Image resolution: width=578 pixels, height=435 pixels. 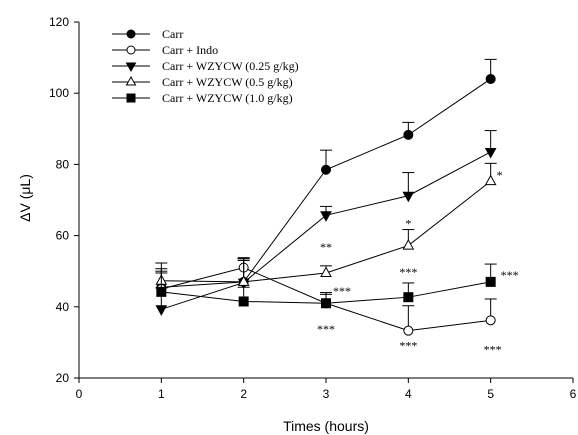 What do you see at coordinates (326, 426) in the screenshot?
I see `x-axis-title: Times (hours)` at bounding box center [326, 426].